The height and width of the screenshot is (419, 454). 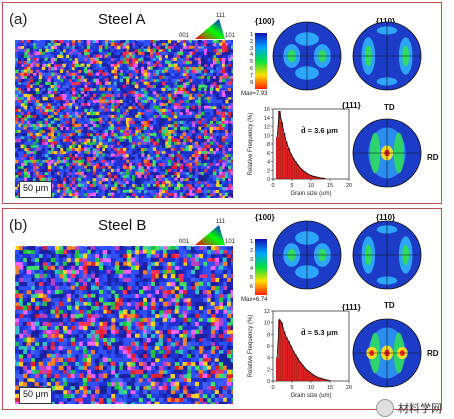 I want to click on colorbar-tick: 1, so click(x=251, y=35).